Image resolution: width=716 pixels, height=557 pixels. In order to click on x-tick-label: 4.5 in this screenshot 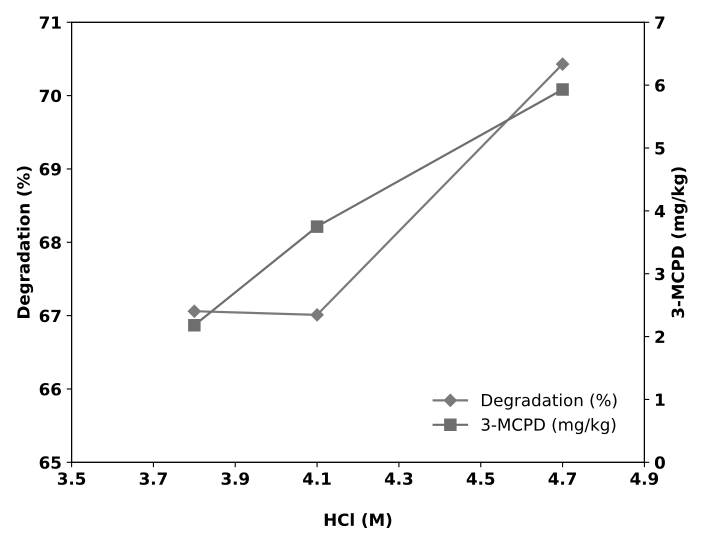, I will do `click(480, 478)`.